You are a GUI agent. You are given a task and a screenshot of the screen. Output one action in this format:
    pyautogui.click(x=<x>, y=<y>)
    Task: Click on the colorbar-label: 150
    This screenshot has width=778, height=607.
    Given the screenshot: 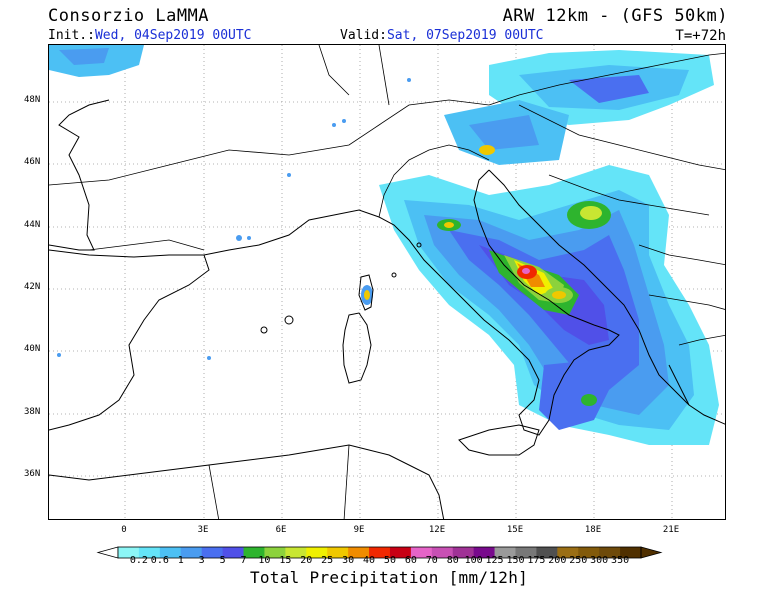 What is the action you would take?
    pyautogui.click(x=515, y=560)
    